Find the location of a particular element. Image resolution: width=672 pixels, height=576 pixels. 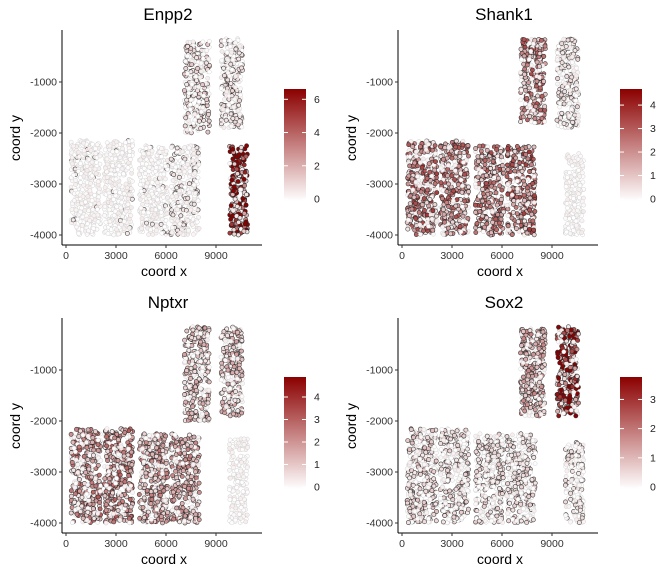

y-tick-label: -2000 is located at coordinates (379, 134).